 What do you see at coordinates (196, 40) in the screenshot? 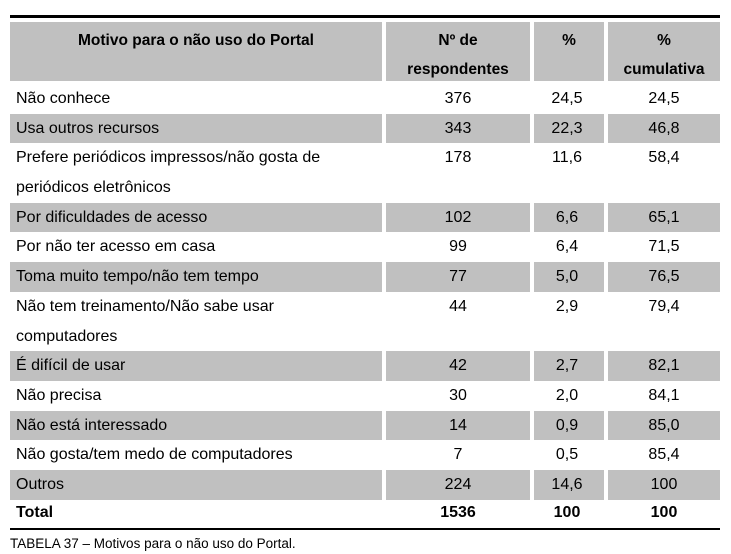
I see `header-motivo-text: Motivo para o não uso do Portal` at bounding box center [196, 40].